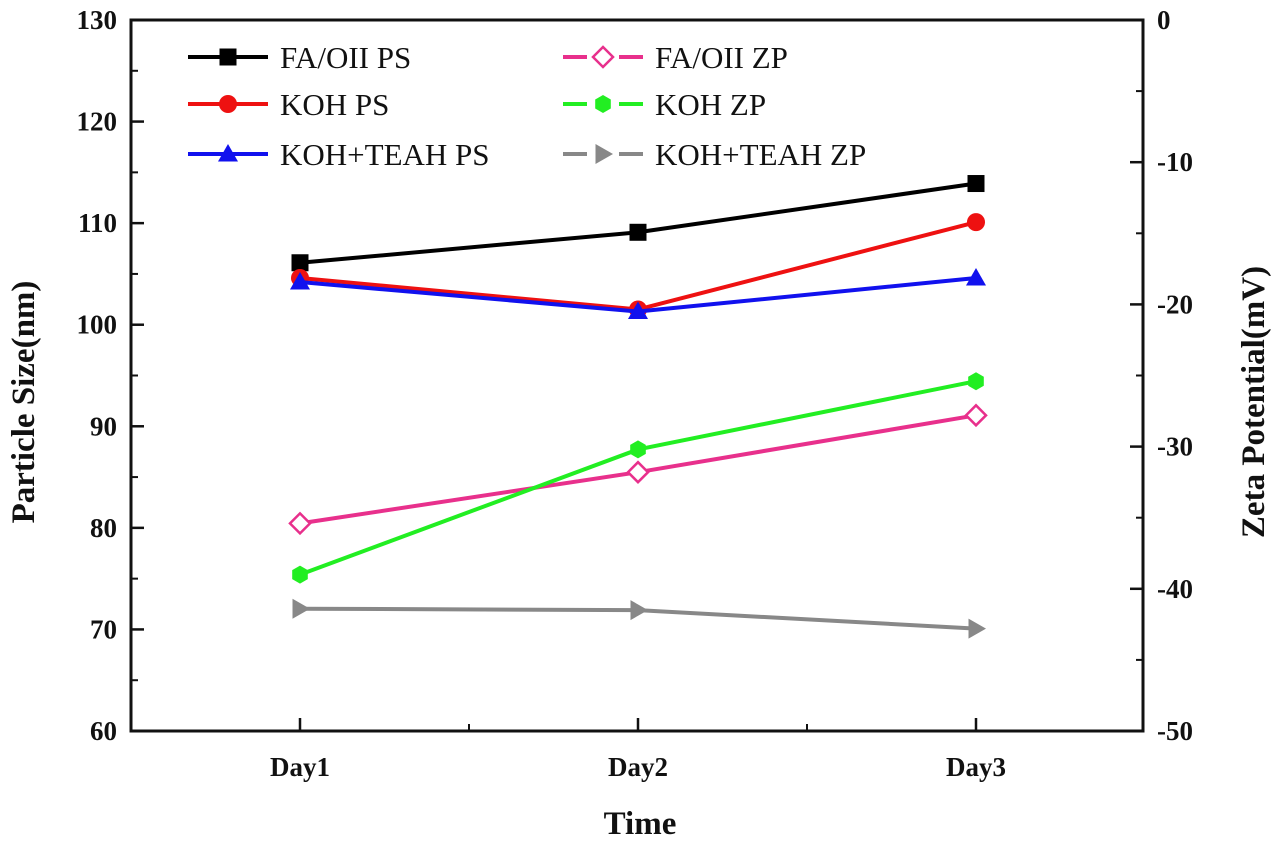  What do you see at coordinates (345, 57) in the screenshot?
I see `legend-label: FA/OII PS` at bounding box center [345, 57].